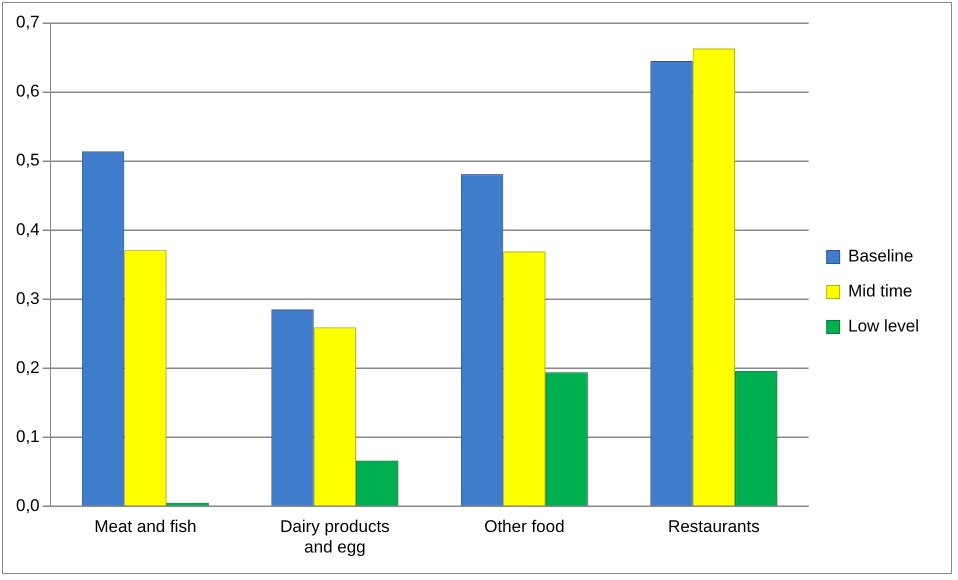 Image resolution: width=958 pixels, height=580 pixels. I want to click on y-tick-label: 0,5, so click(28, 160).